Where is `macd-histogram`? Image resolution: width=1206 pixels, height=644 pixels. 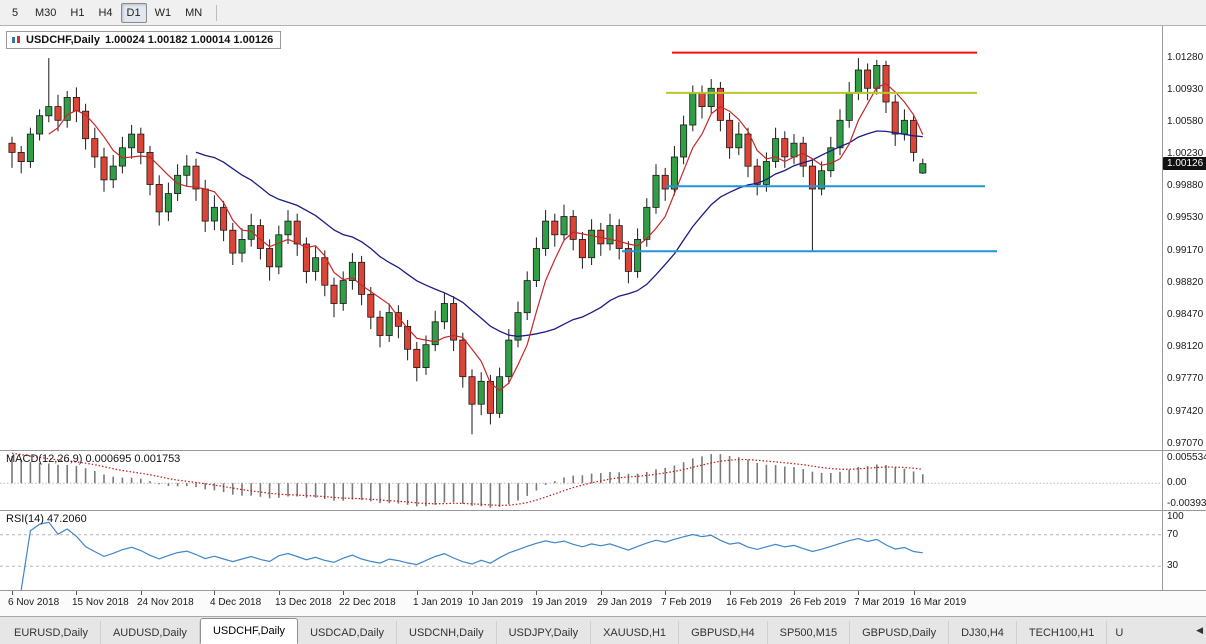
macd-histogram is located at coordinates (467, 481).